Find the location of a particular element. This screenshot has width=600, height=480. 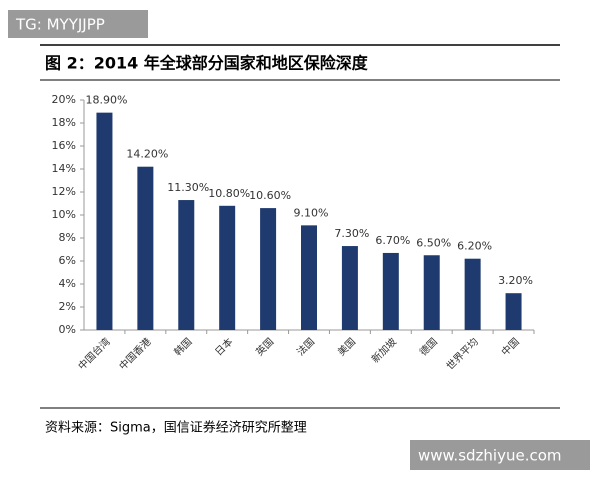

y-tick-label: 0% is located at coordinates (67, 329).